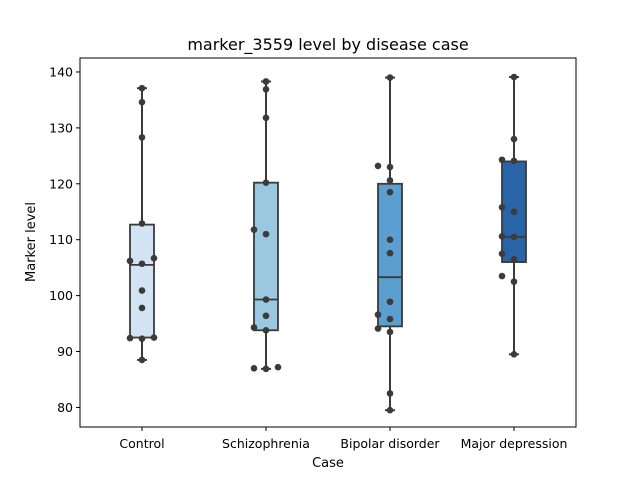 The image size is (640, 480). What do you see at coordinates (61, 239) in the screenshot?
I see `y-tick-label: 110` at bounding box center [61, 239].